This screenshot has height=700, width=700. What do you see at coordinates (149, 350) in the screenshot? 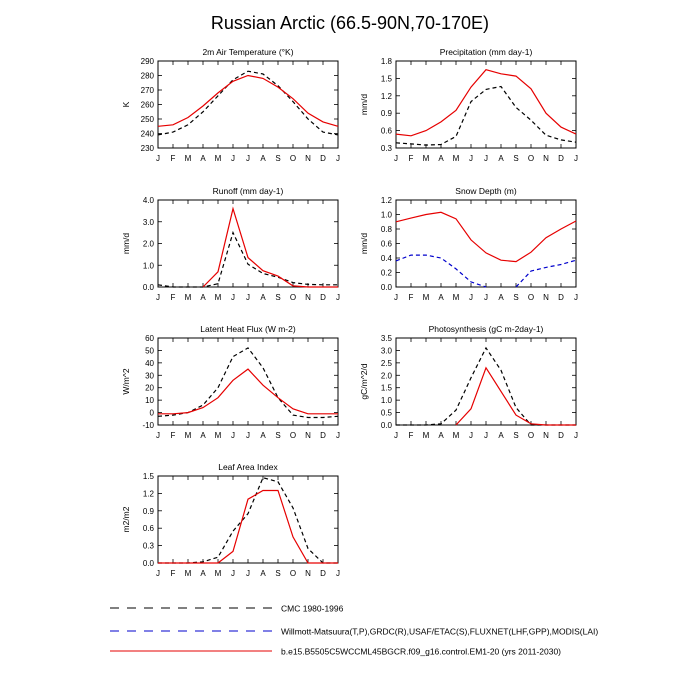
I see `y-tick-label: 50` at bounding box center [149, 350].